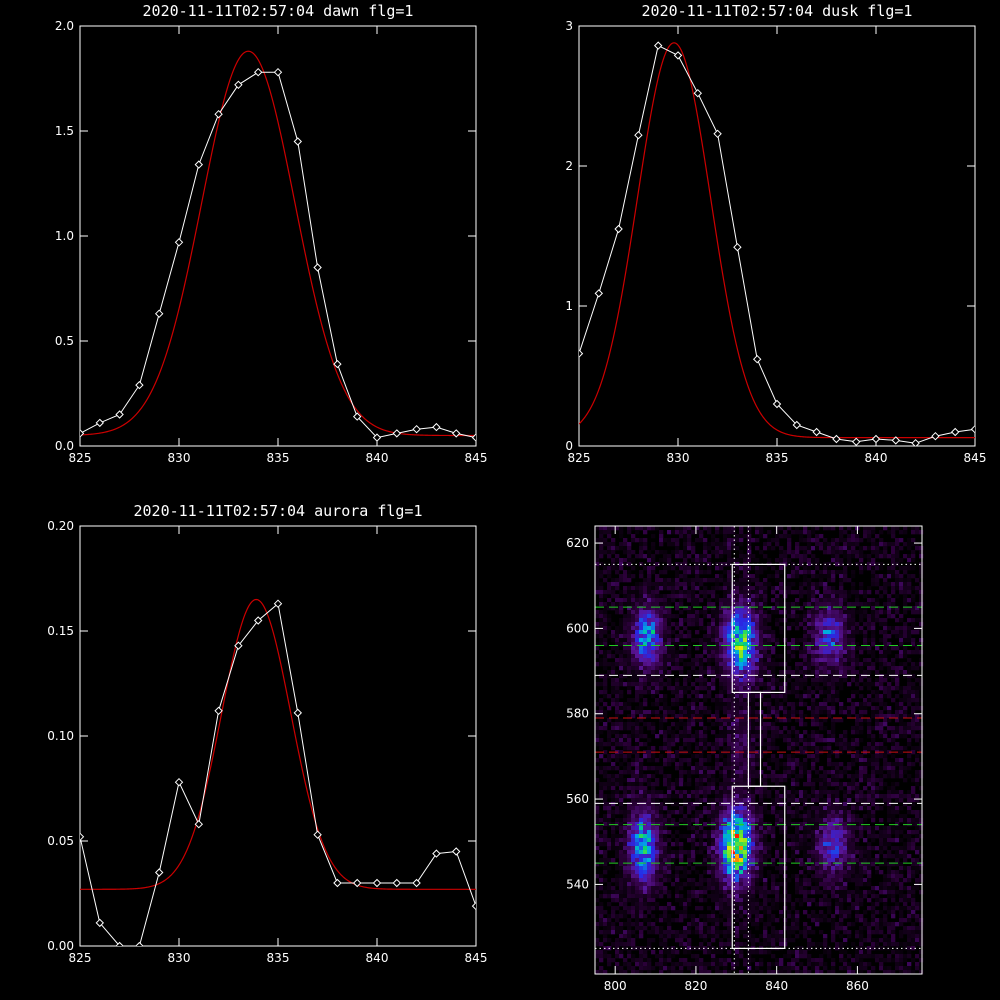 The image size is (1000, 1000). Describe the element at coordinates (678, 458) in the screenshot. I see `axis|1-x-tick-label: 830` at that location.